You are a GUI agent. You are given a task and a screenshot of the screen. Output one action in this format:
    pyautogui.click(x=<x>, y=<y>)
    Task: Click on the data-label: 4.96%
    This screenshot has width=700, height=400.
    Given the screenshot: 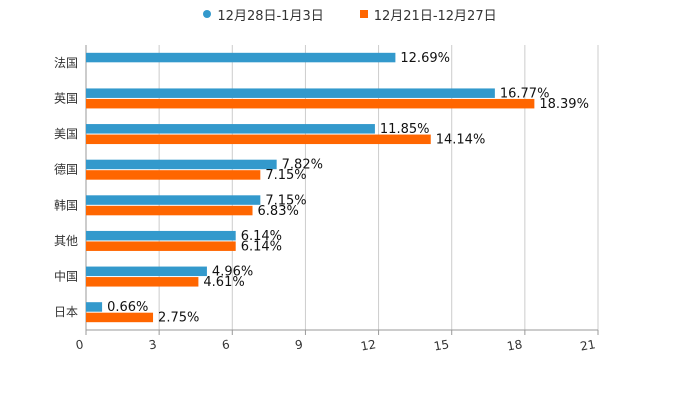 What is the action you would take?
    pyautogui.click(x=232, y=272)
    